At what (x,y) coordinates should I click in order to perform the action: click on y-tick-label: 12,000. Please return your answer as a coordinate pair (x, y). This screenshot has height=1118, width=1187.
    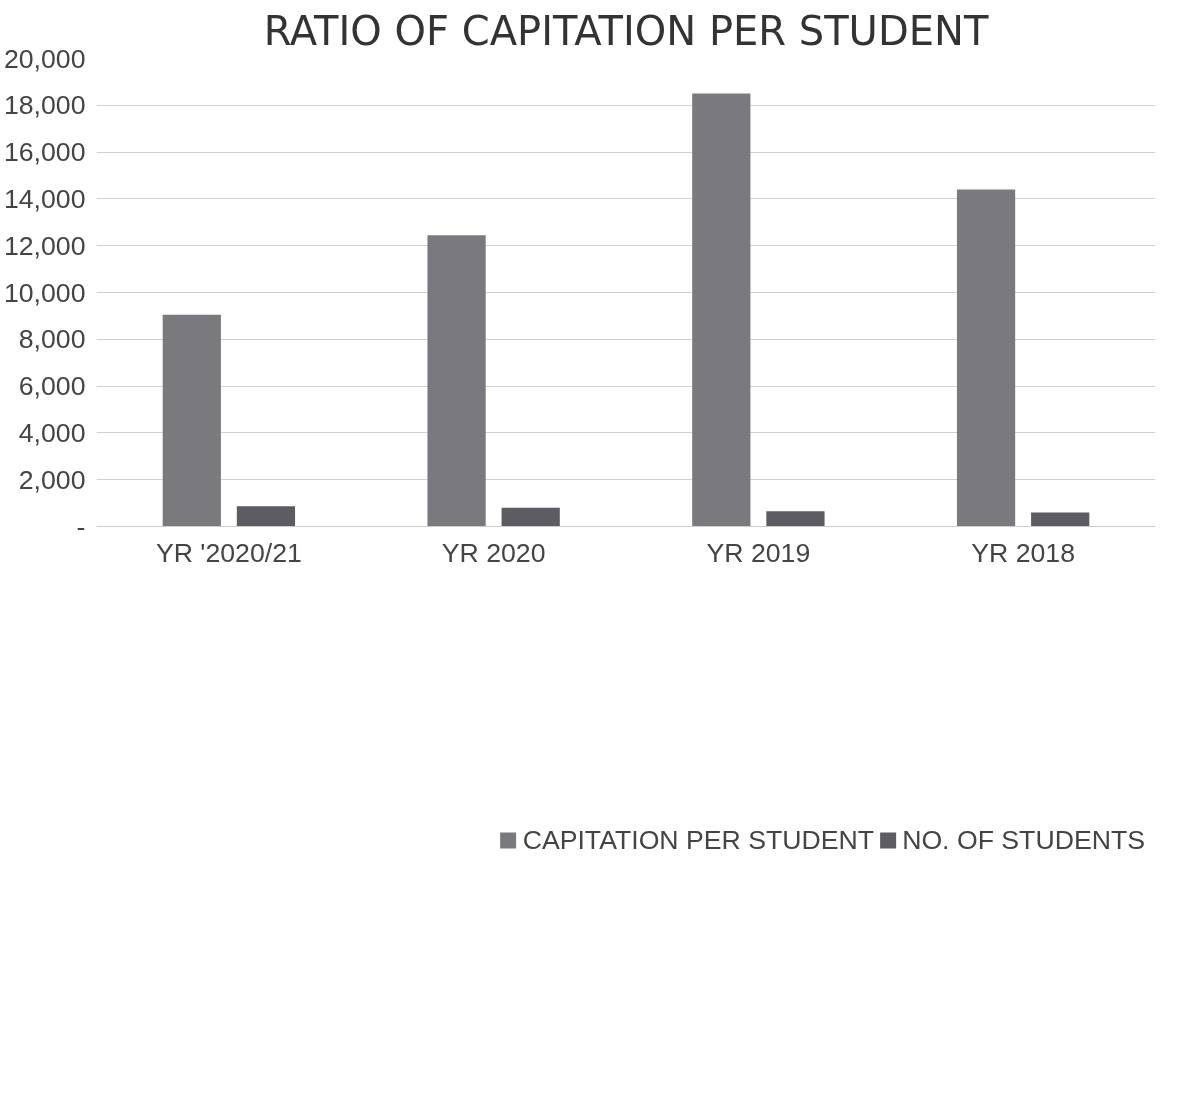
    Looking at the image, I should click on (44, 245).